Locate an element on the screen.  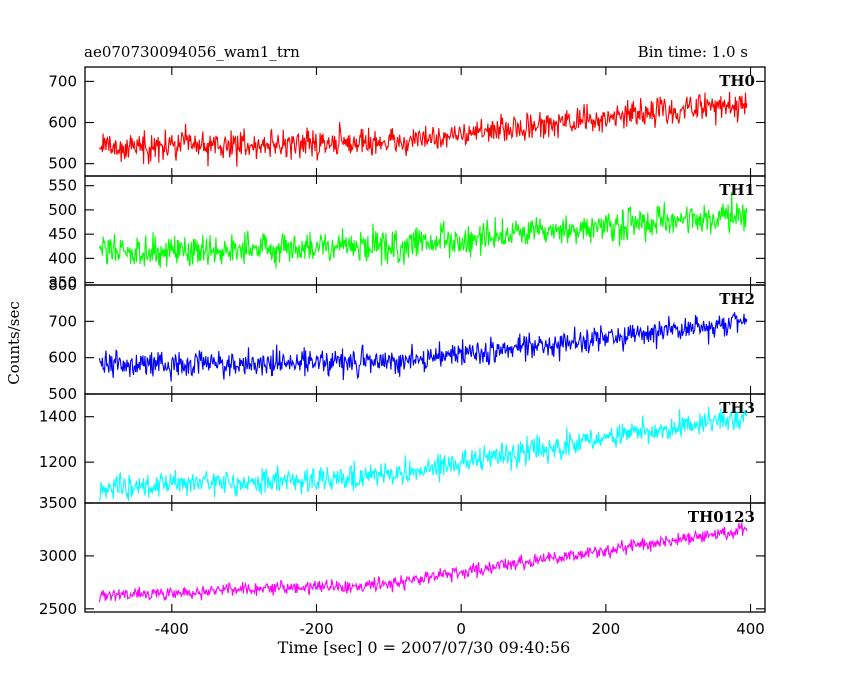
y-tick-label-th0123: 2500 is located at coordinates (58, 609).